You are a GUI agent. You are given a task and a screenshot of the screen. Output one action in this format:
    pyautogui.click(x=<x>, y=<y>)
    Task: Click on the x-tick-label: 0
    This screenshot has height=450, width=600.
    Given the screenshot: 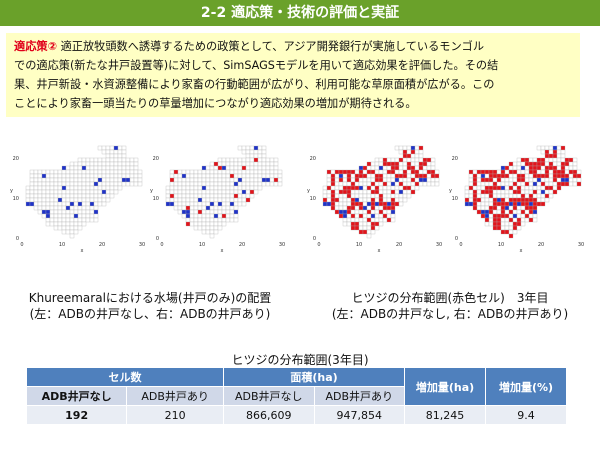 What is the action you would take?
    pyautogui.click(x=460, y=245)
    